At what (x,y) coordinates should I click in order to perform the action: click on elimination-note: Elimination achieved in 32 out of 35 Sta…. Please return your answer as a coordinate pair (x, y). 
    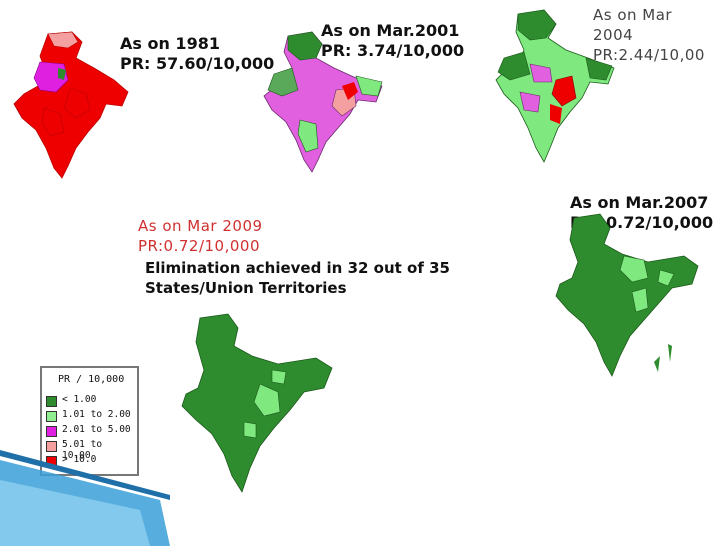
    Looking at the image, I should click on (297, 278).